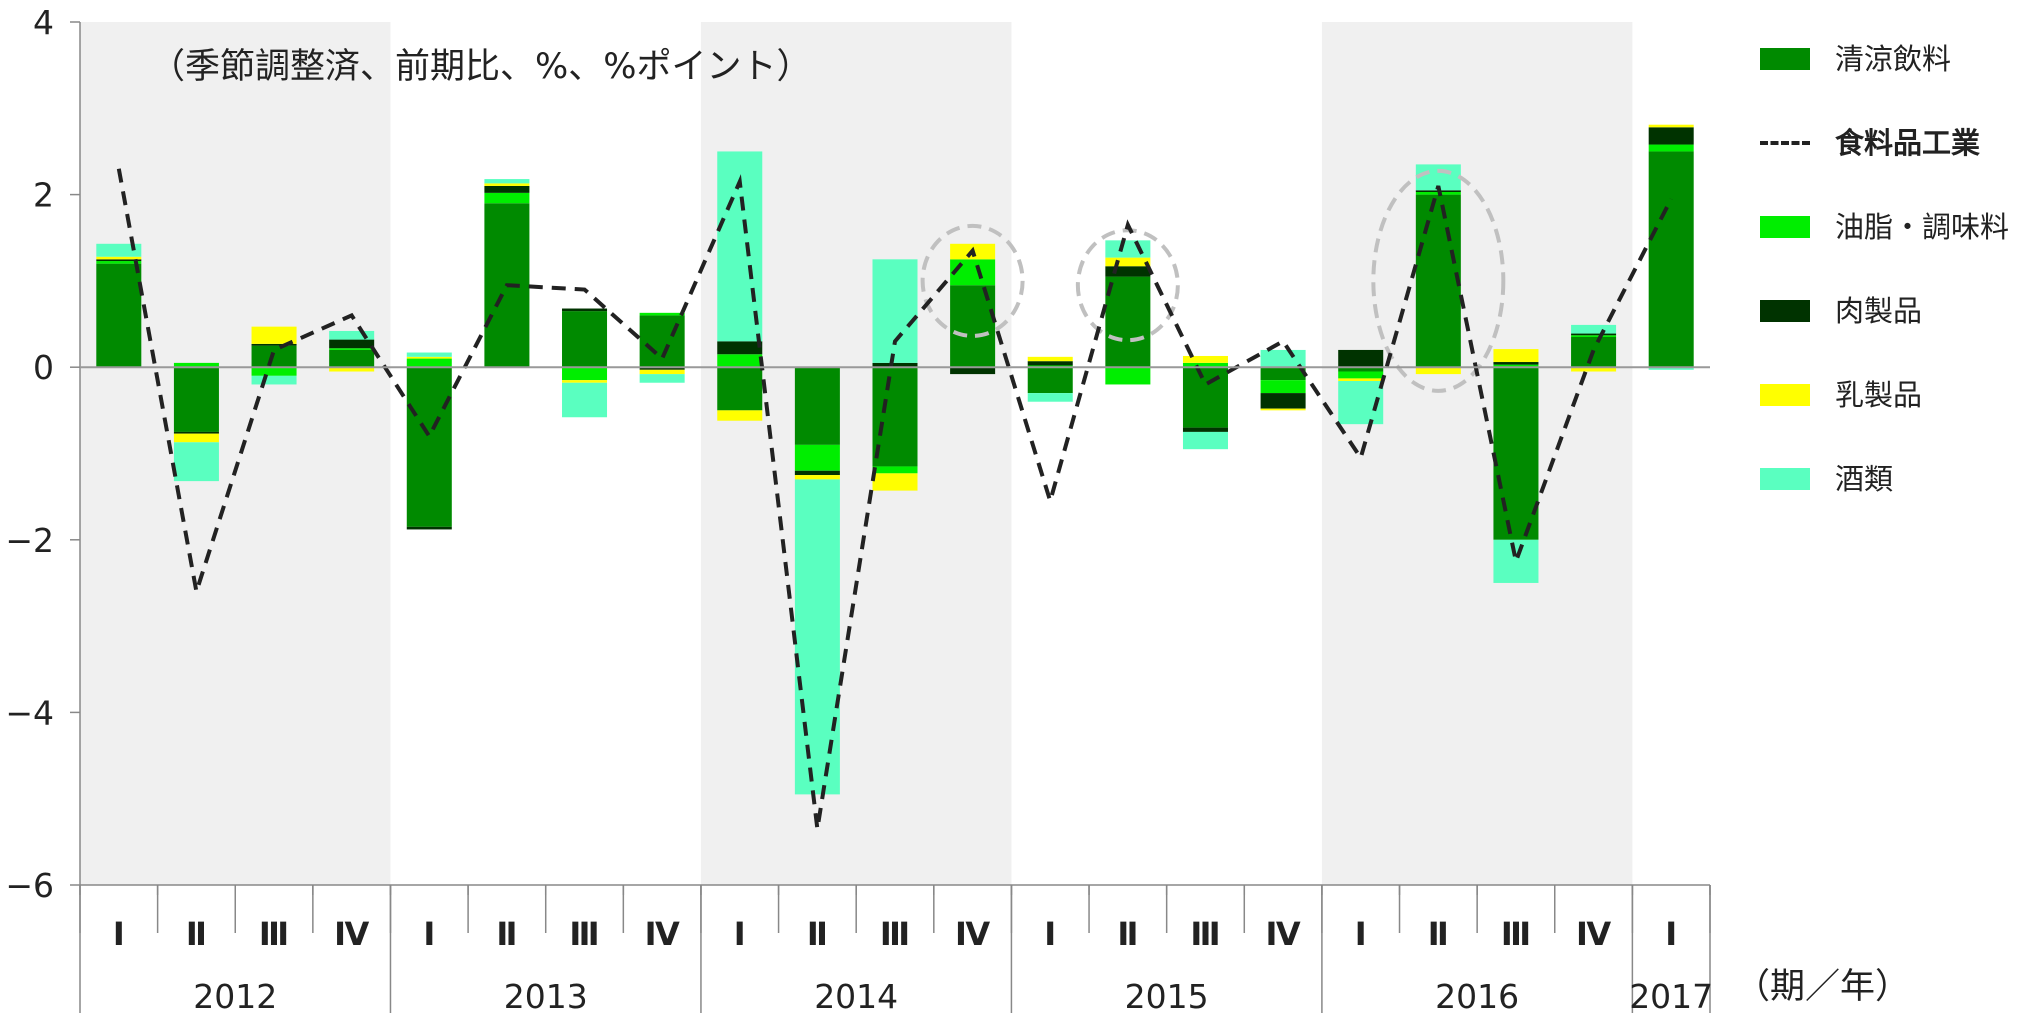  What do you see at coordinates (507, 198) in the screenshot?
I see `bar-segment-油脂・調味料-5` at bounding box center [507, 198].